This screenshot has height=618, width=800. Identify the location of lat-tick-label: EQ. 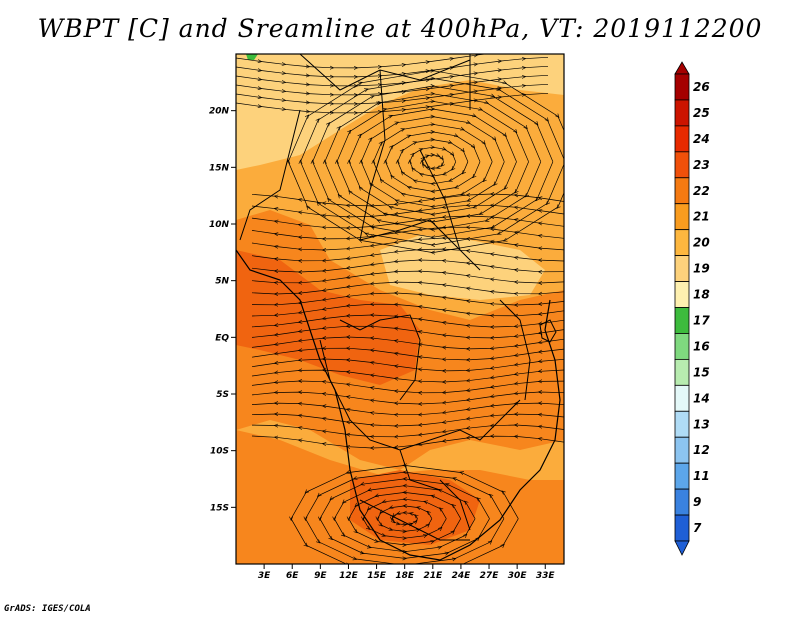
(222, 338).